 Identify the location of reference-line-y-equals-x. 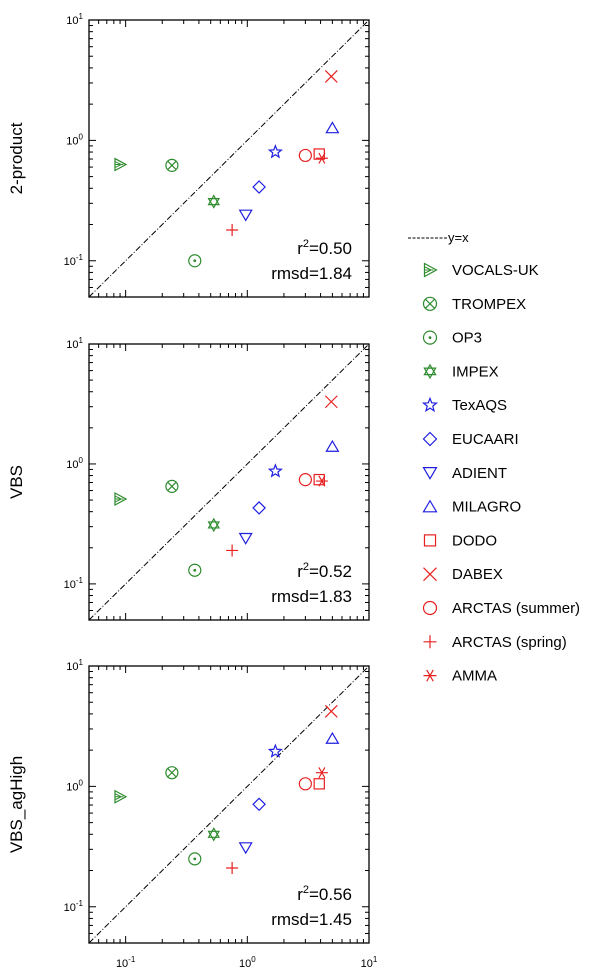
(229, 482).